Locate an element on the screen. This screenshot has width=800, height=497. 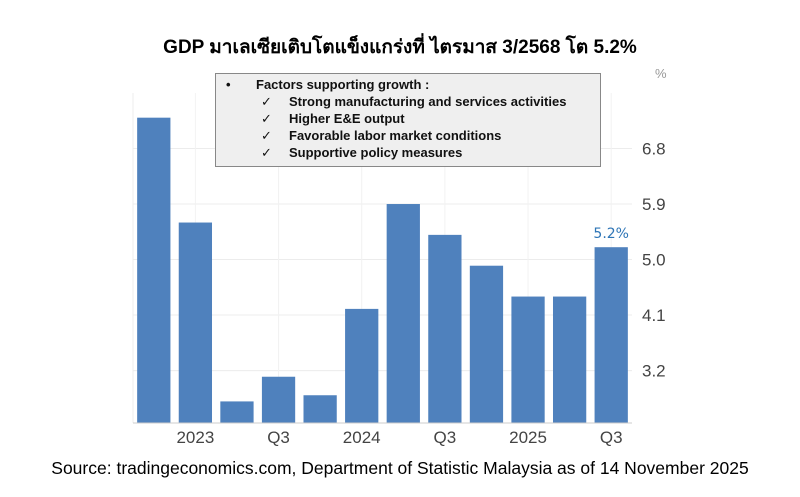
x-tick-label: 2024 is located at coordinates (362, 437).